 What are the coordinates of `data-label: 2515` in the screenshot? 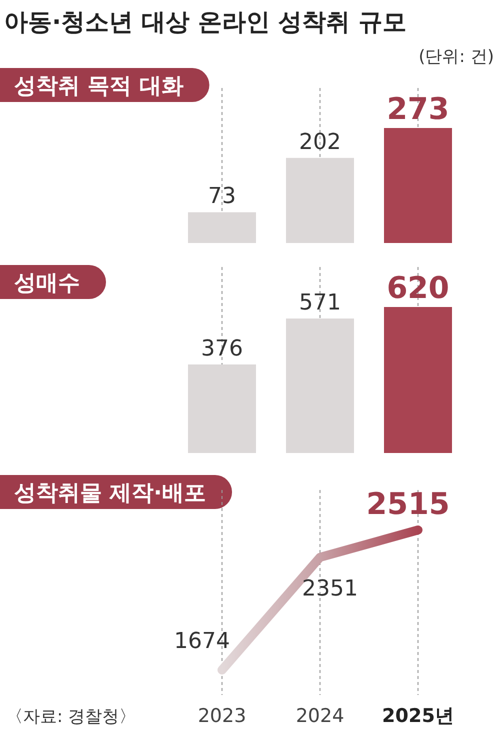 It's located at (408, 504).